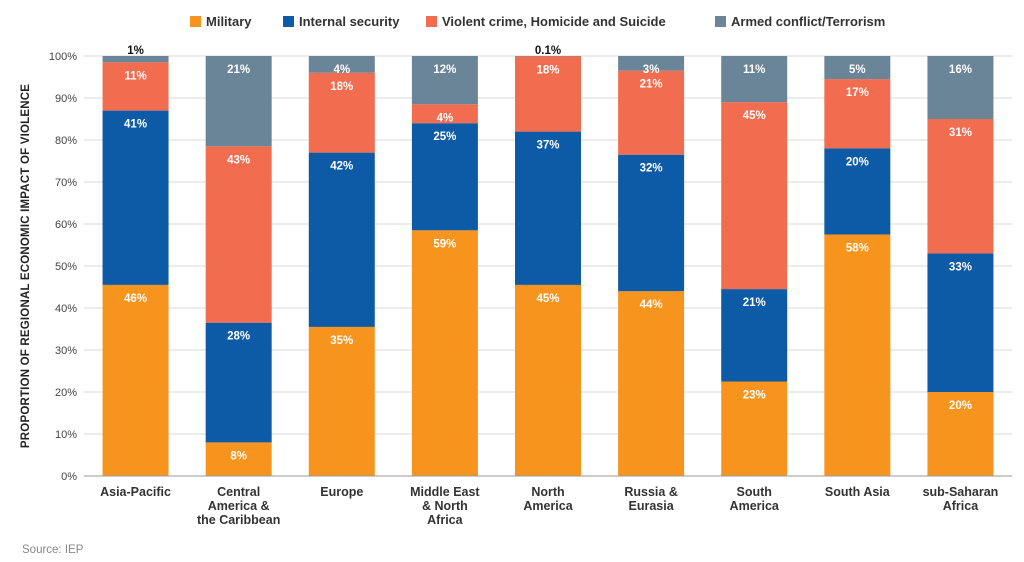  I want to click on data-label-military: 23%, so click(754, 396).